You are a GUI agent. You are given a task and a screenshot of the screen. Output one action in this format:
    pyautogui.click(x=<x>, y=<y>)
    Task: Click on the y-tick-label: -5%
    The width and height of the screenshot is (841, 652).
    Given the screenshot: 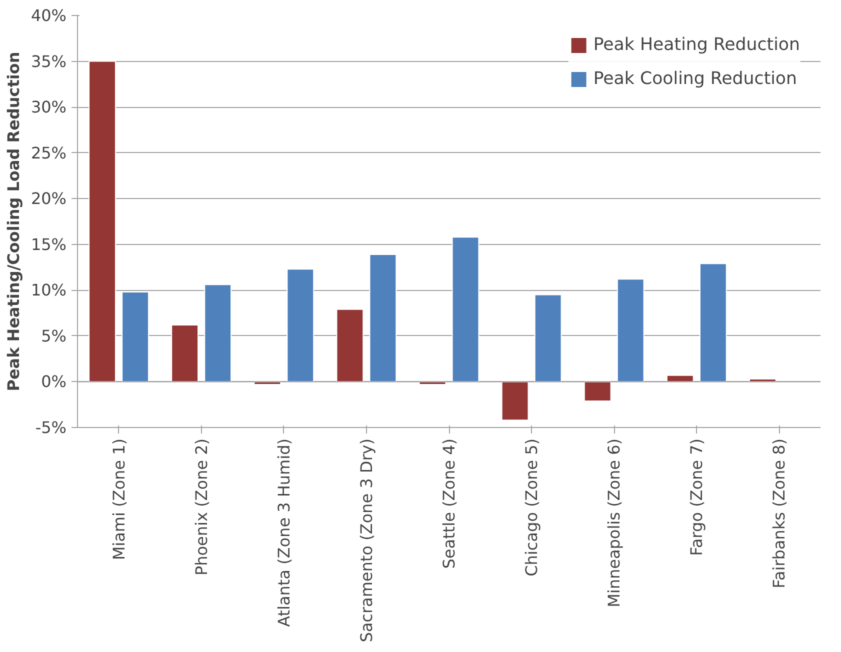 What is the action you would take?
    pyautogui.click(x=50, y=427)
    